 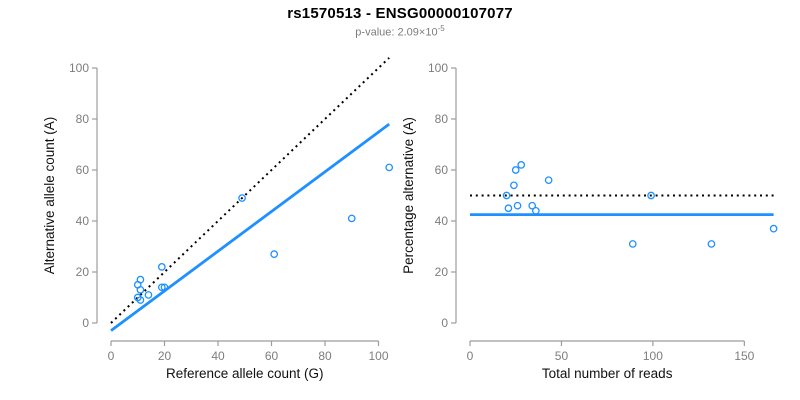 I want to click on x-axis: 0 50 100 150, so click(x=611, y=351).